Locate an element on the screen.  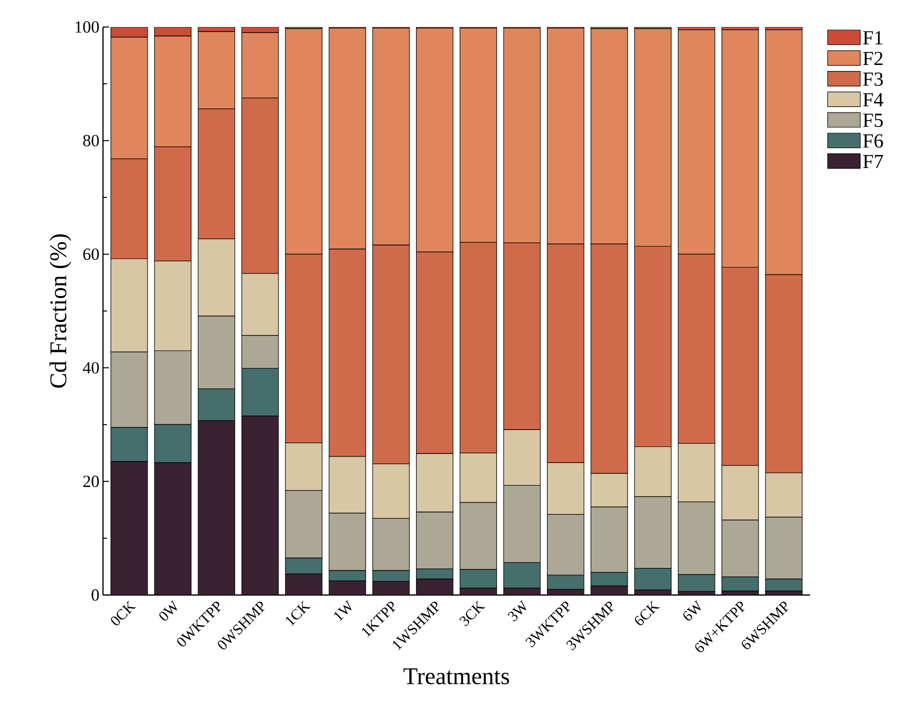
x-tick-label: 1W is located at coordinates (343, 611).